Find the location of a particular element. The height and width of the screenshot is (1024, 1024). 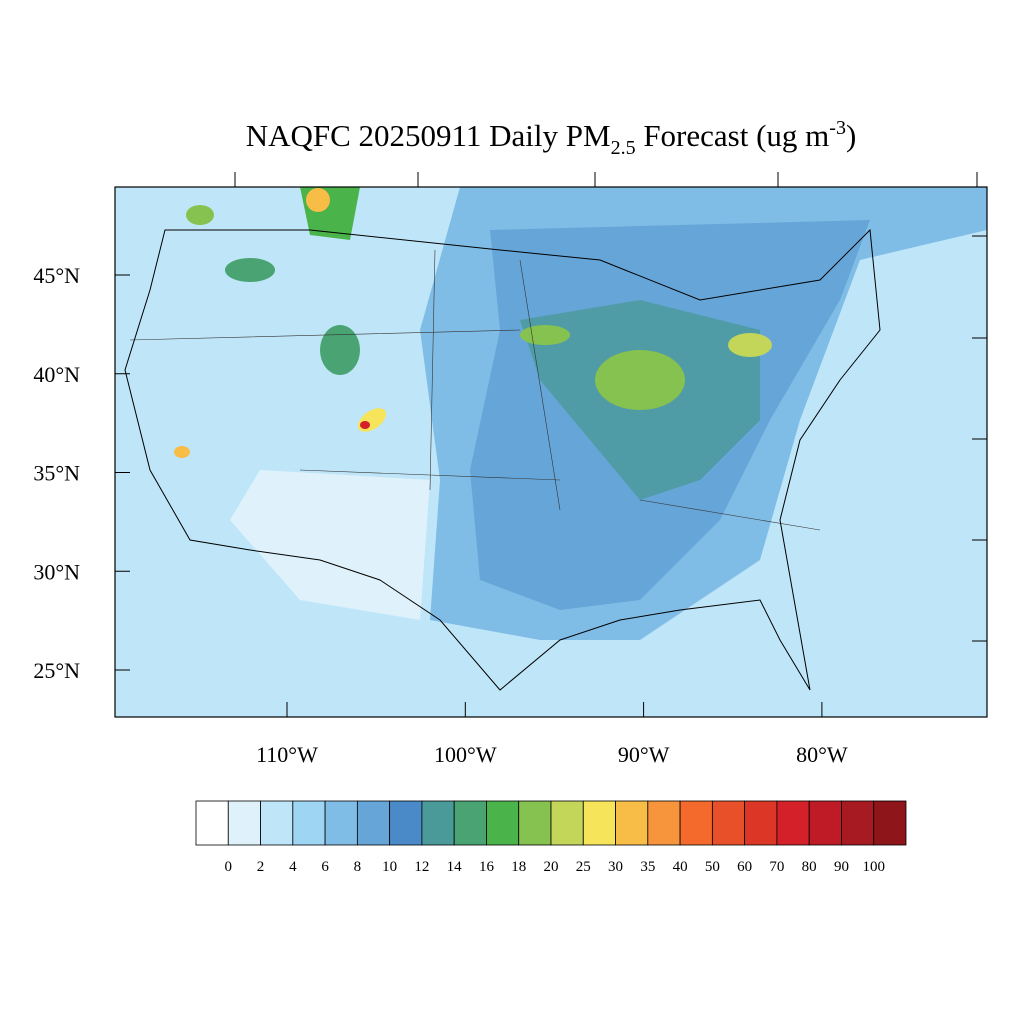

colorbar-label: 2 is located at coordinates (261, 867).